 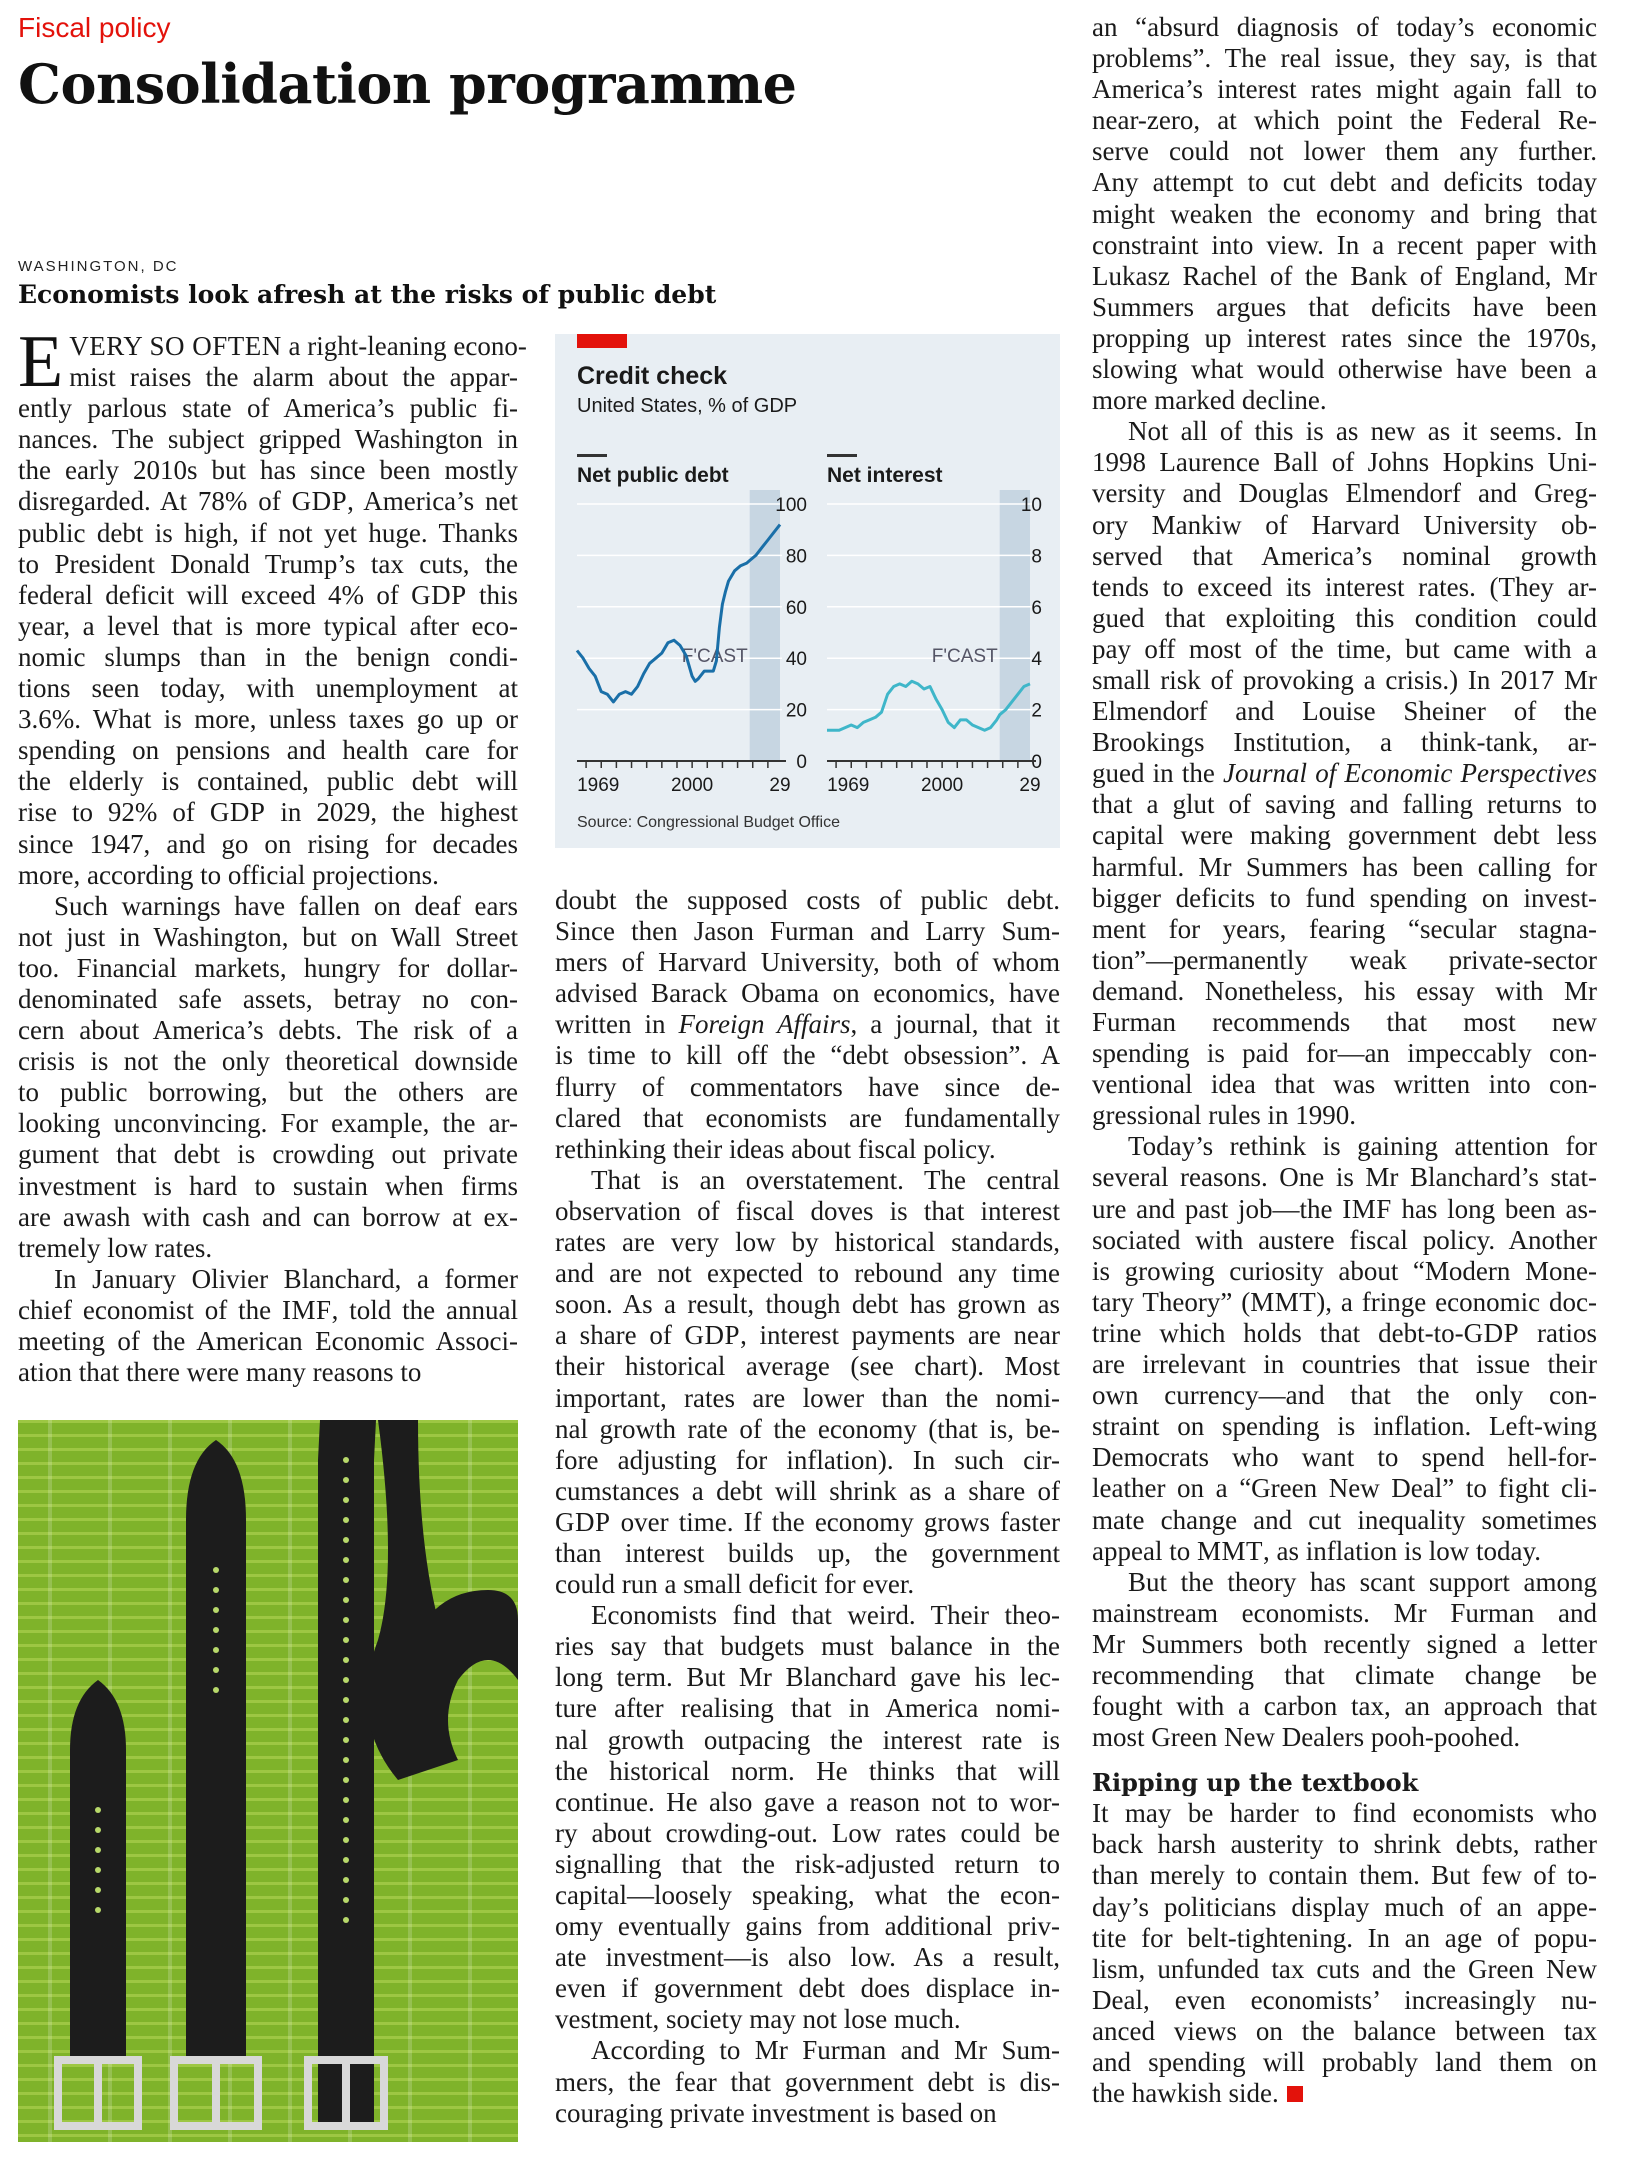 I want to click on text-line: clared that economists are fundamentally, so click(x=807, y=1117).